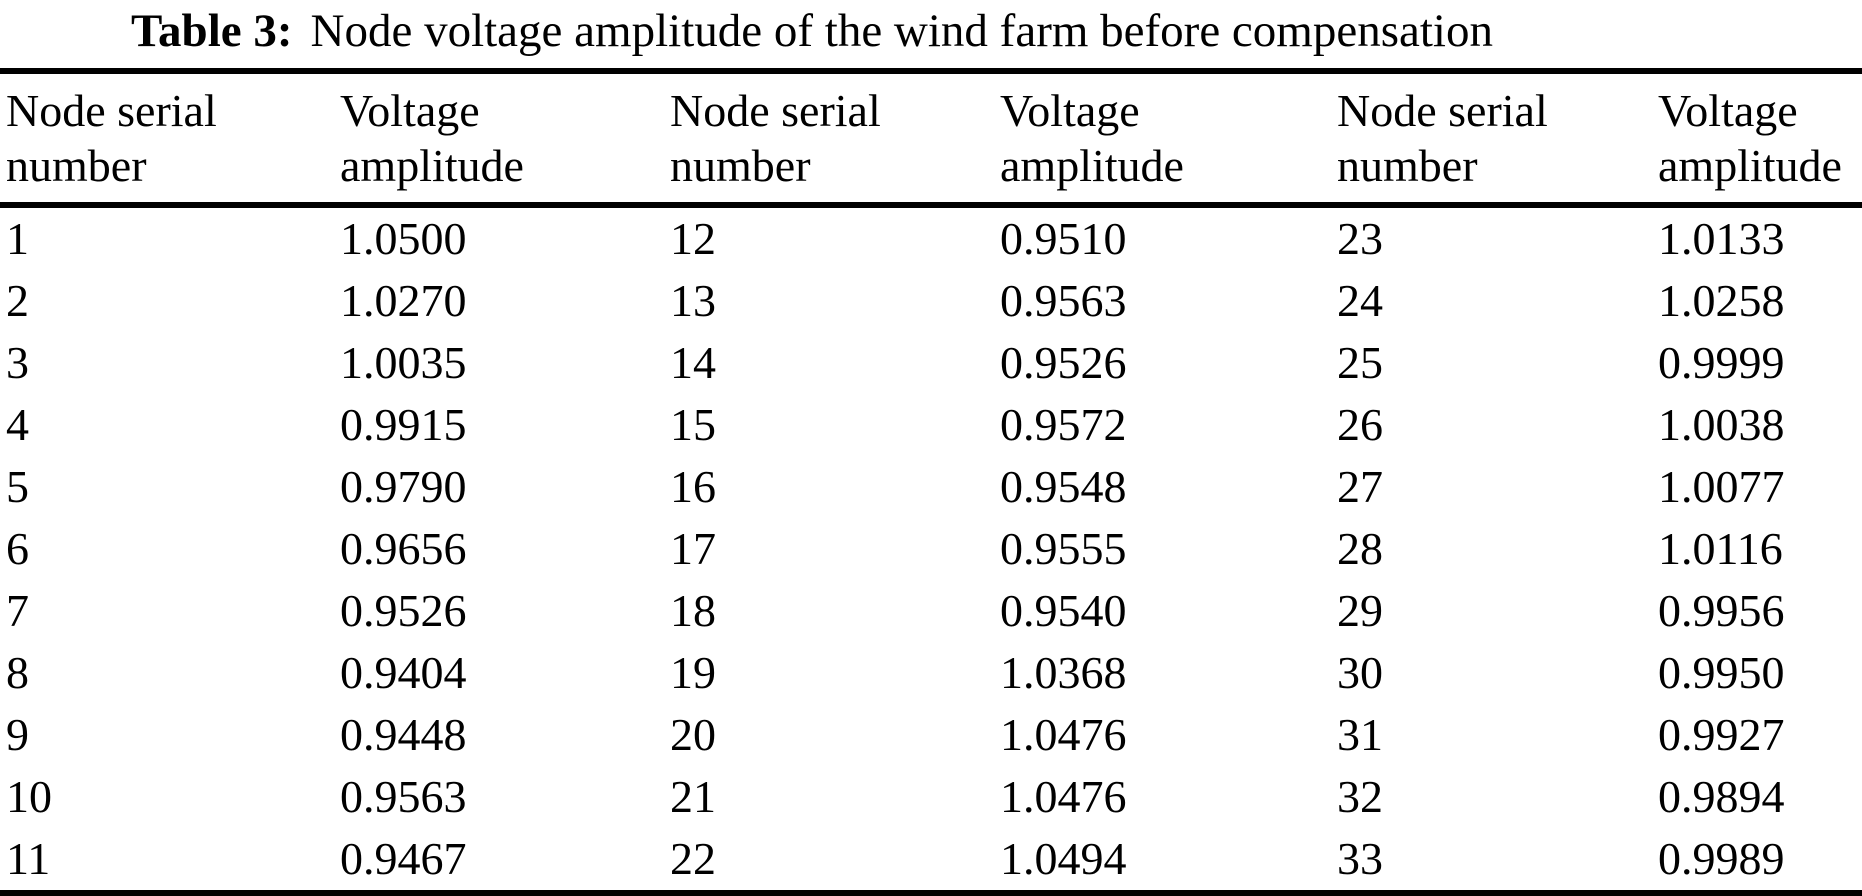 Image resolution: width=1862 pixels, height=896 pixels. What do you see at coordinates (403, 238) in the screenshot?
I see `voltage-amplitude-cell: 1.0500` at bounding box center [403, 238].